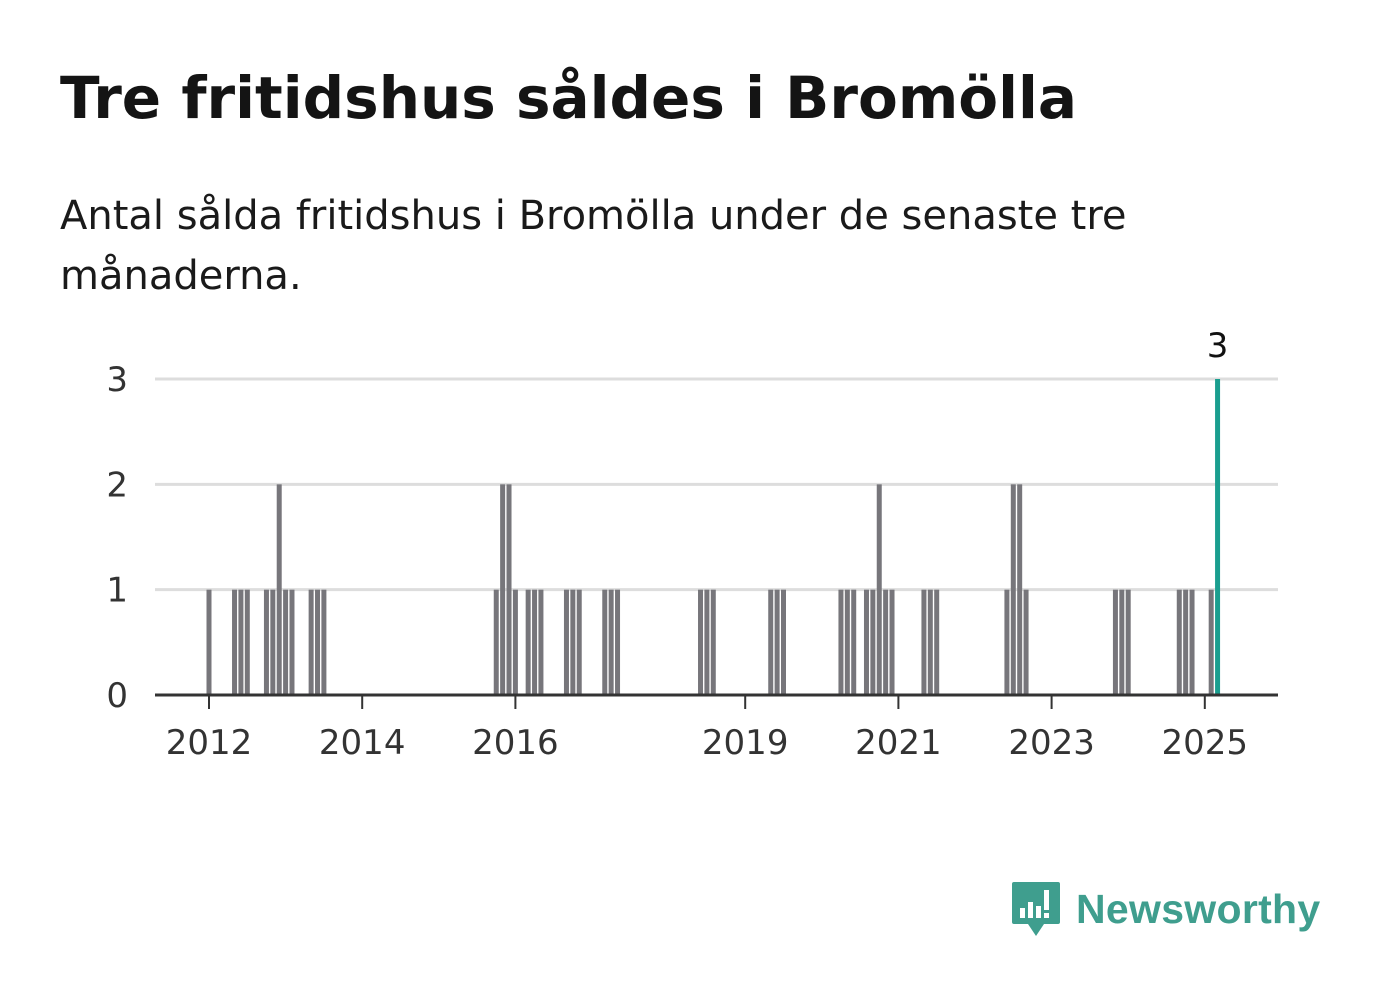  Describe the element at coordinates (745, 743) in the screenshot. I see `x-tick-label: 2019` at that location.